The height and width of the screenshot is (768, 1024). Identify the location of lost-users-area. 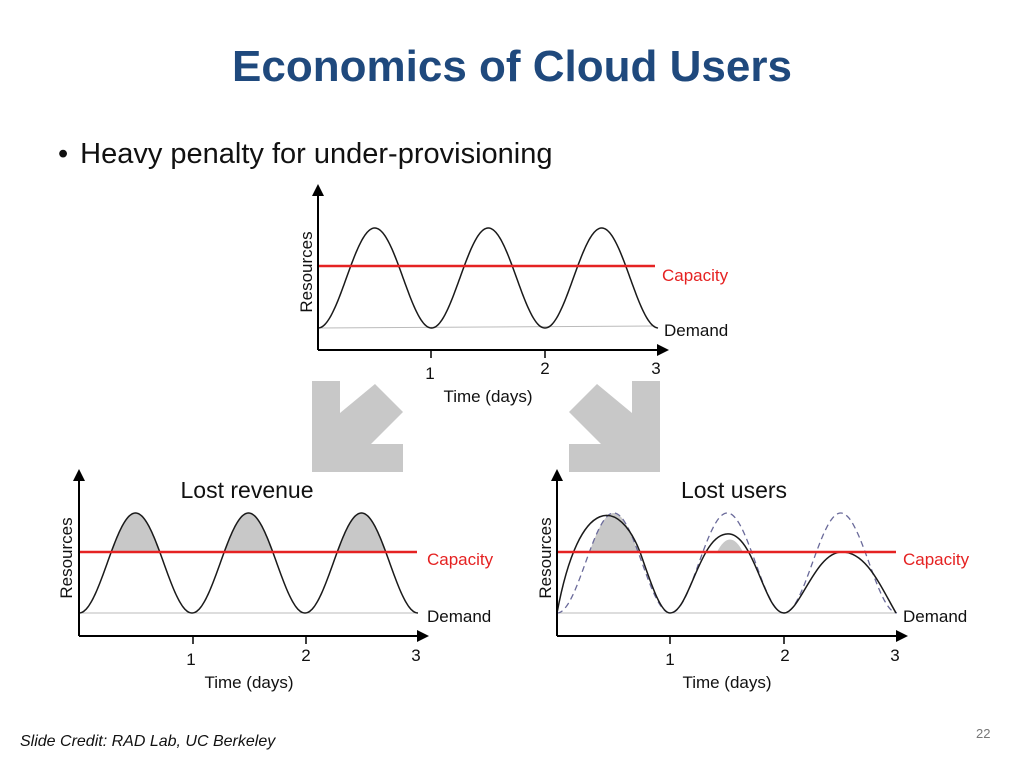
(613, 532).